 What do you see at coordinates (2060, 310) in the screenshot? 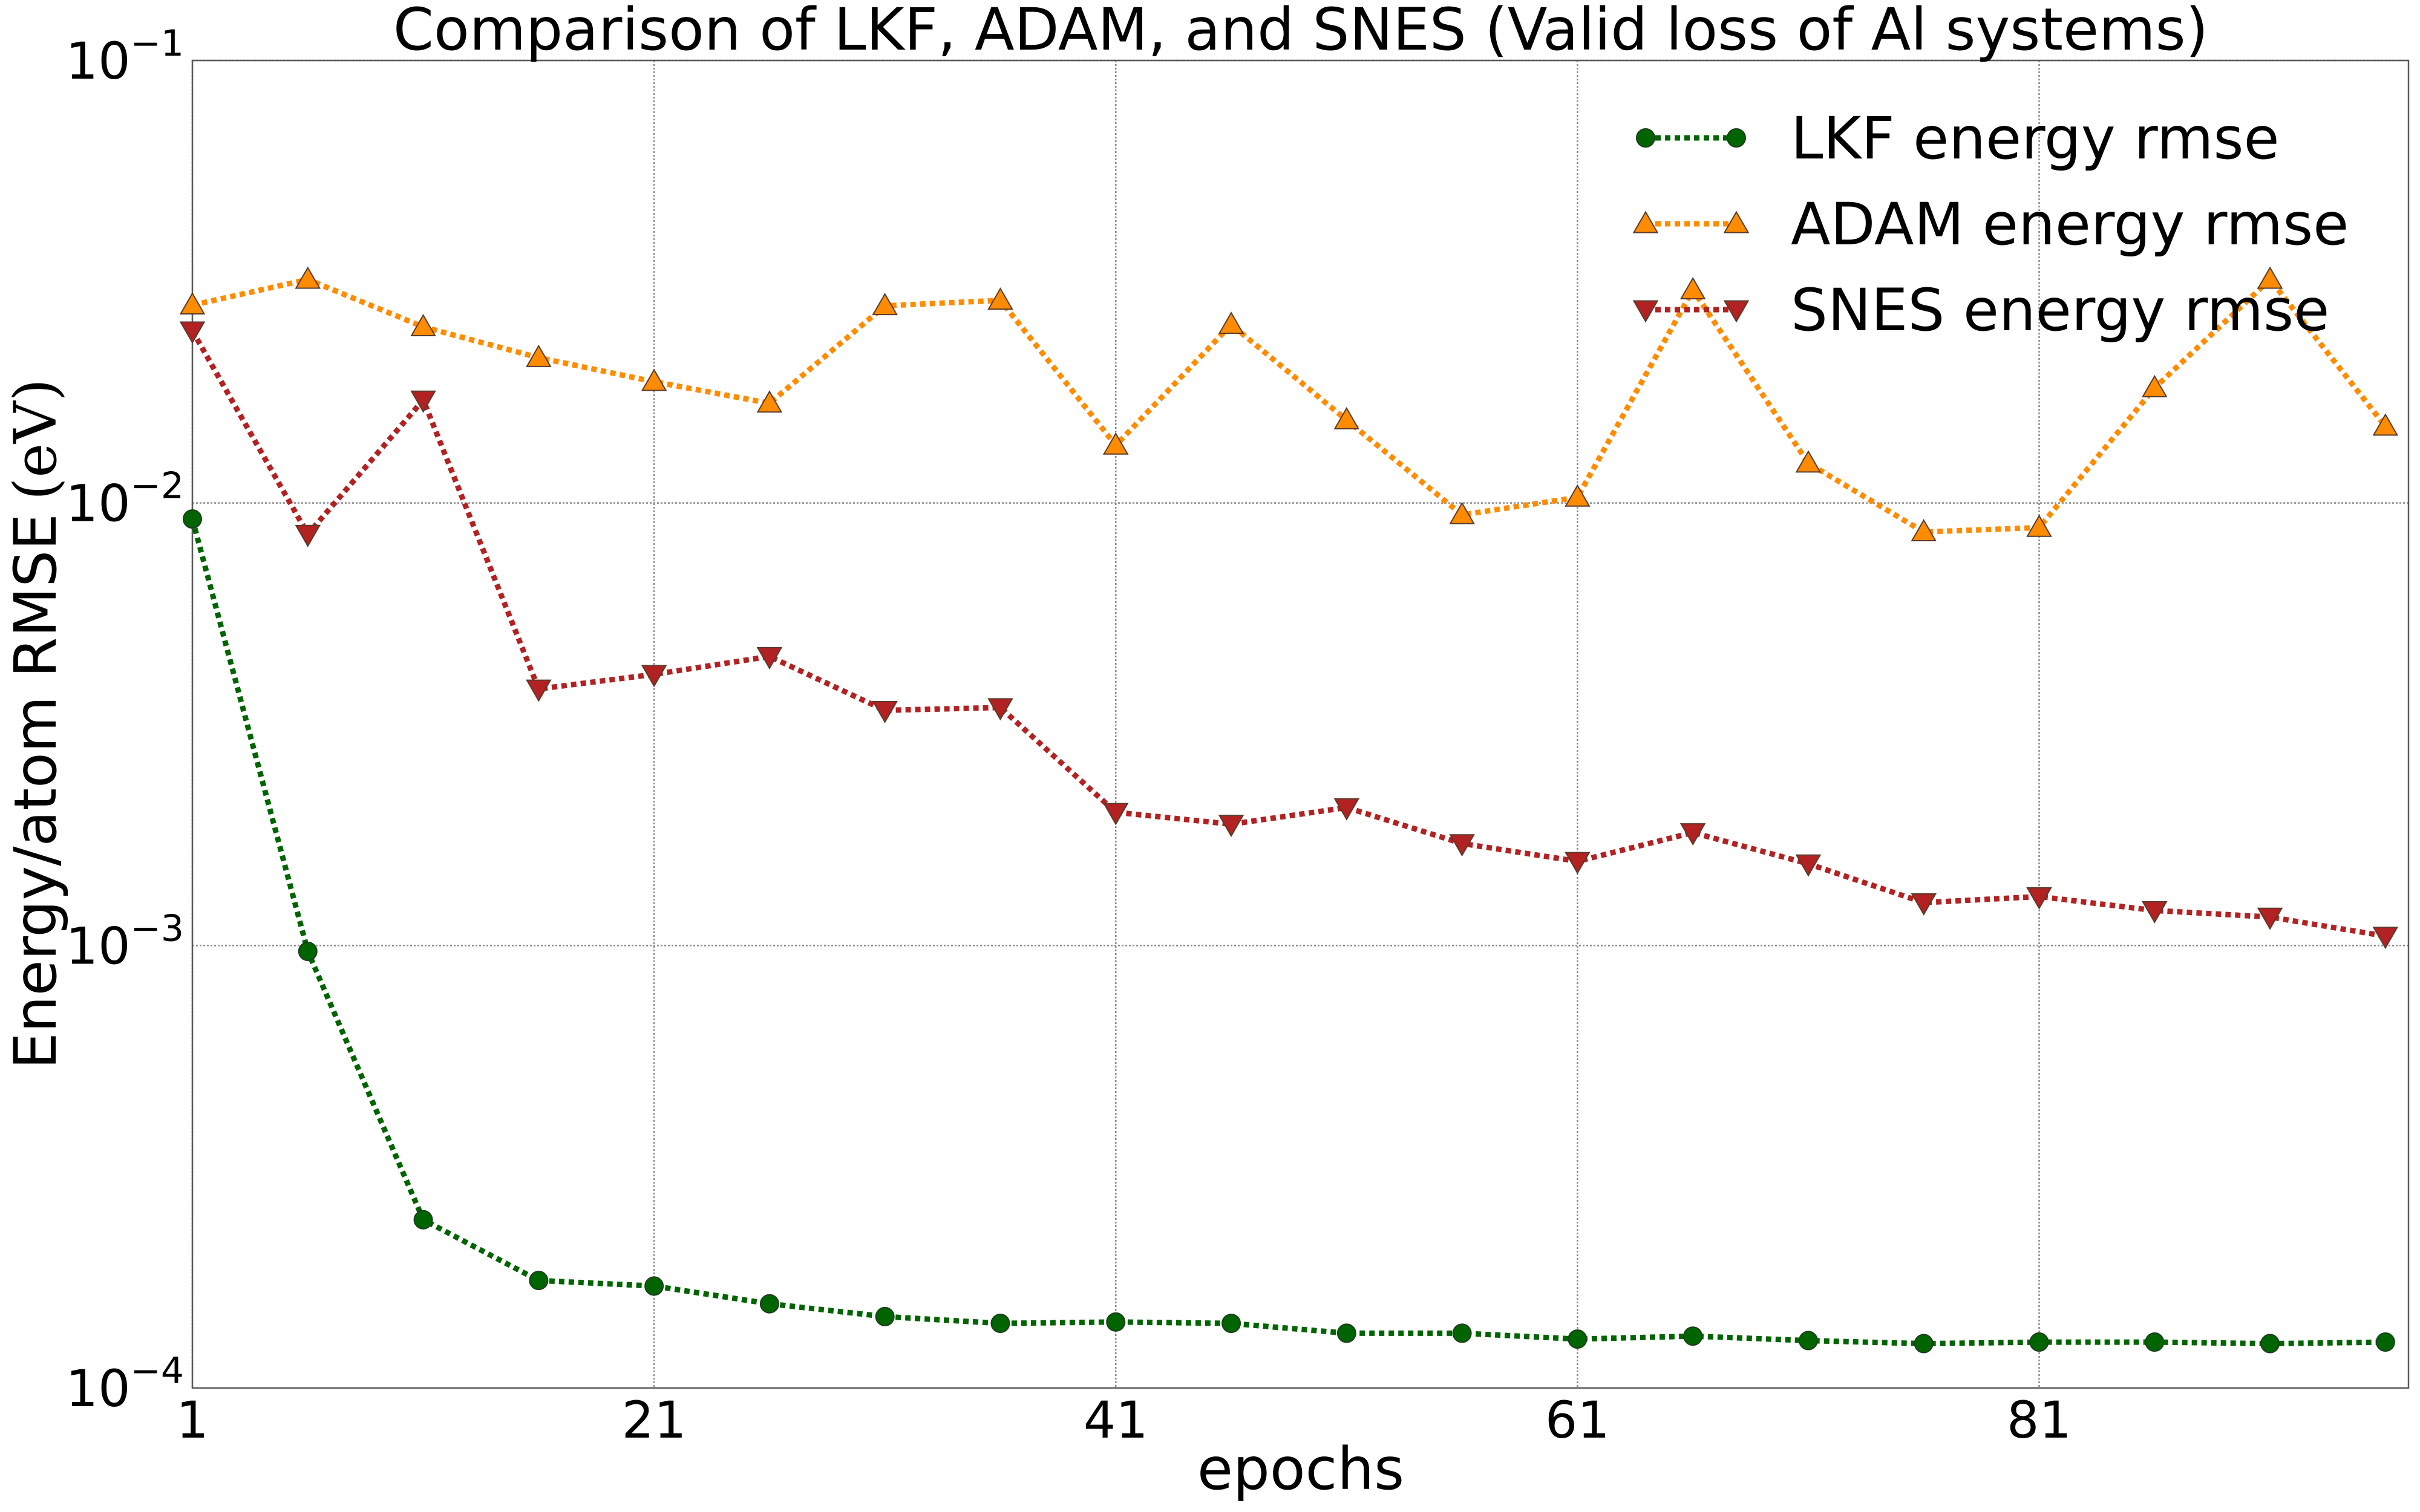
I see `legend-label: SNES energy rmse` at bounding box center [2060, 310].